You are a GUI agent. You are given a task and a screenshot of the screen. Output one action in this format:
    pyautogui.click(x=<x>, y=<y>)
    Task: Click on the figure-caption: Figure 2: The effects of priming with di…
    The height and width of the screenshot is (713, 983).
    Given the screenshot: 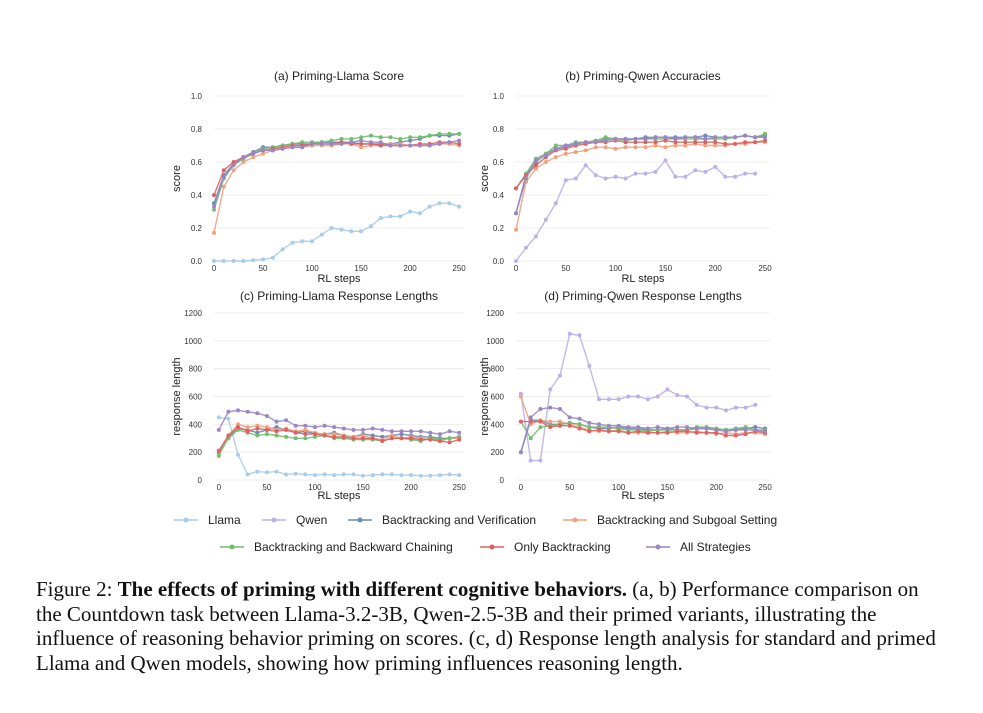 What is the action you would take?
    pyautogui.click(x=492, y=626)
    